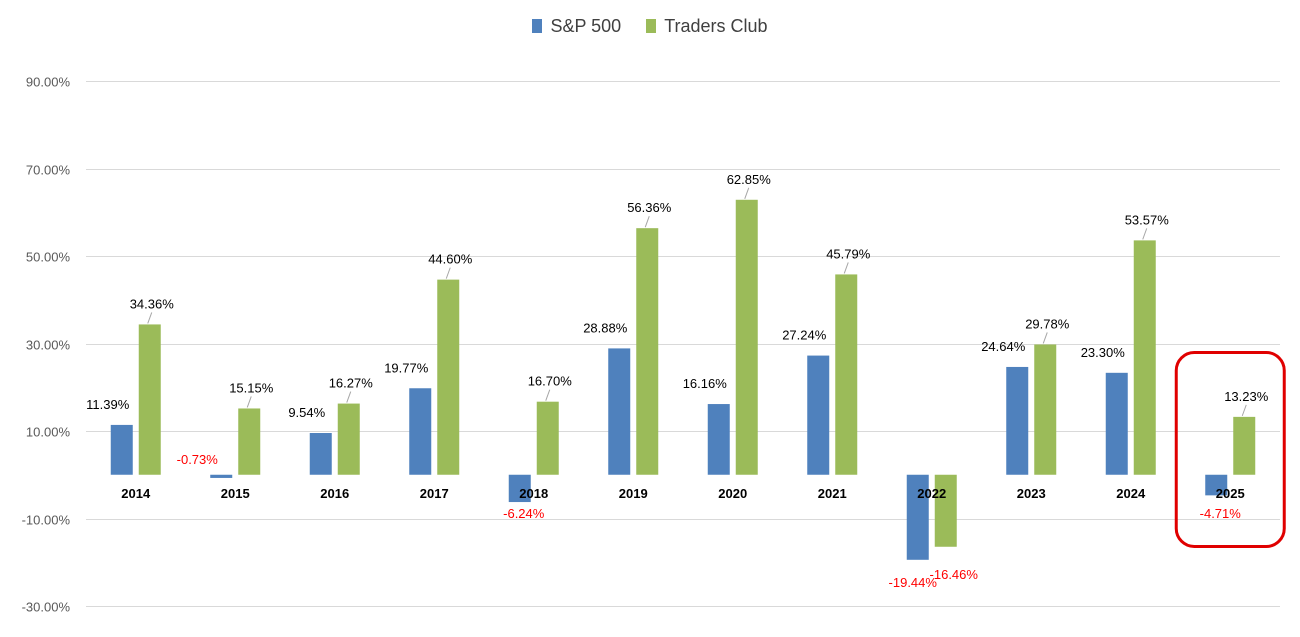  What do you see at coordinates (108, 404) in the screenshot?
I see `data-label-sp500: 11.39%` at bounding box center [108, 404].